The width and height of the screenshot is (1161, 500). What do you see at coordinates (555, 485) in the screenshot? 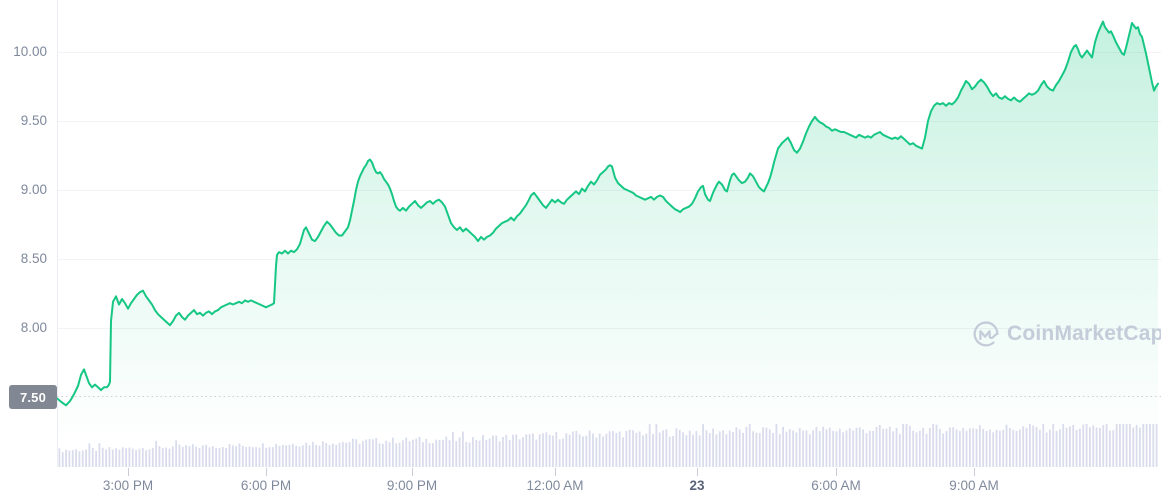
I see `x-axis-label: 12:00 AM` at bounding box center [555, 485].